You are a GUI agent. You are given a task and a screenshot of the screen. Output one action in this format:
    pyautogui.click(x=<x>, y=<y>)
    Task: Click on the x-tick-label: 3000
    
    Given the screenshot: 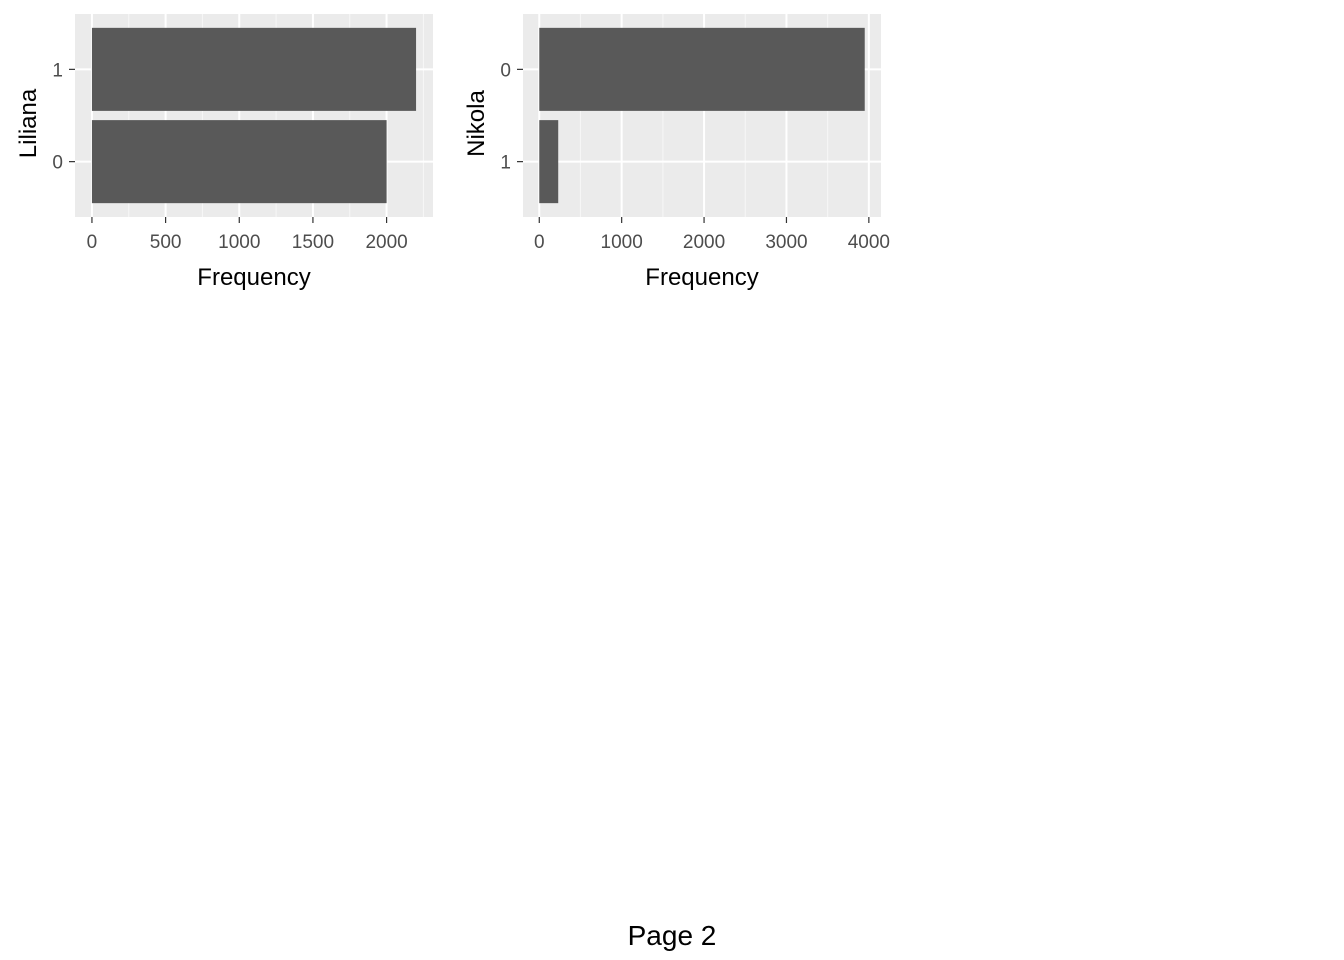 What is the action you would take?
    pyautogui.click(x=786, y=242)
    